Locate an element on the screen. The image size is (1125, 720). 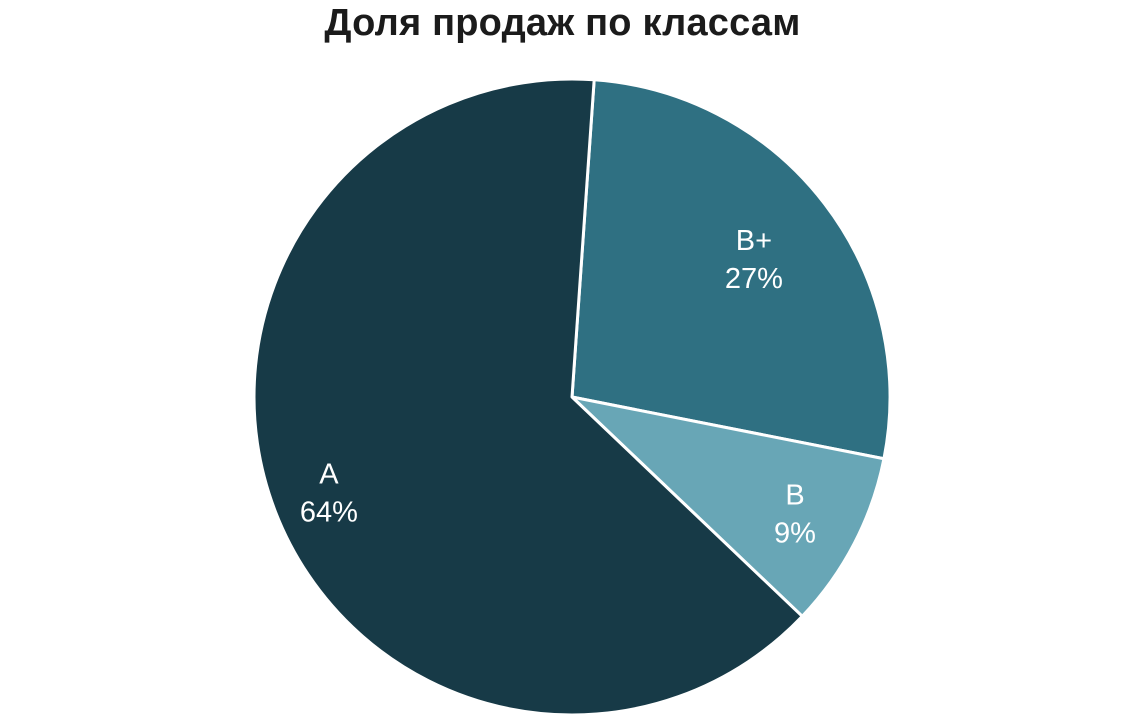
slice-value-label-b: 9% is located at coordinates (795, 534).